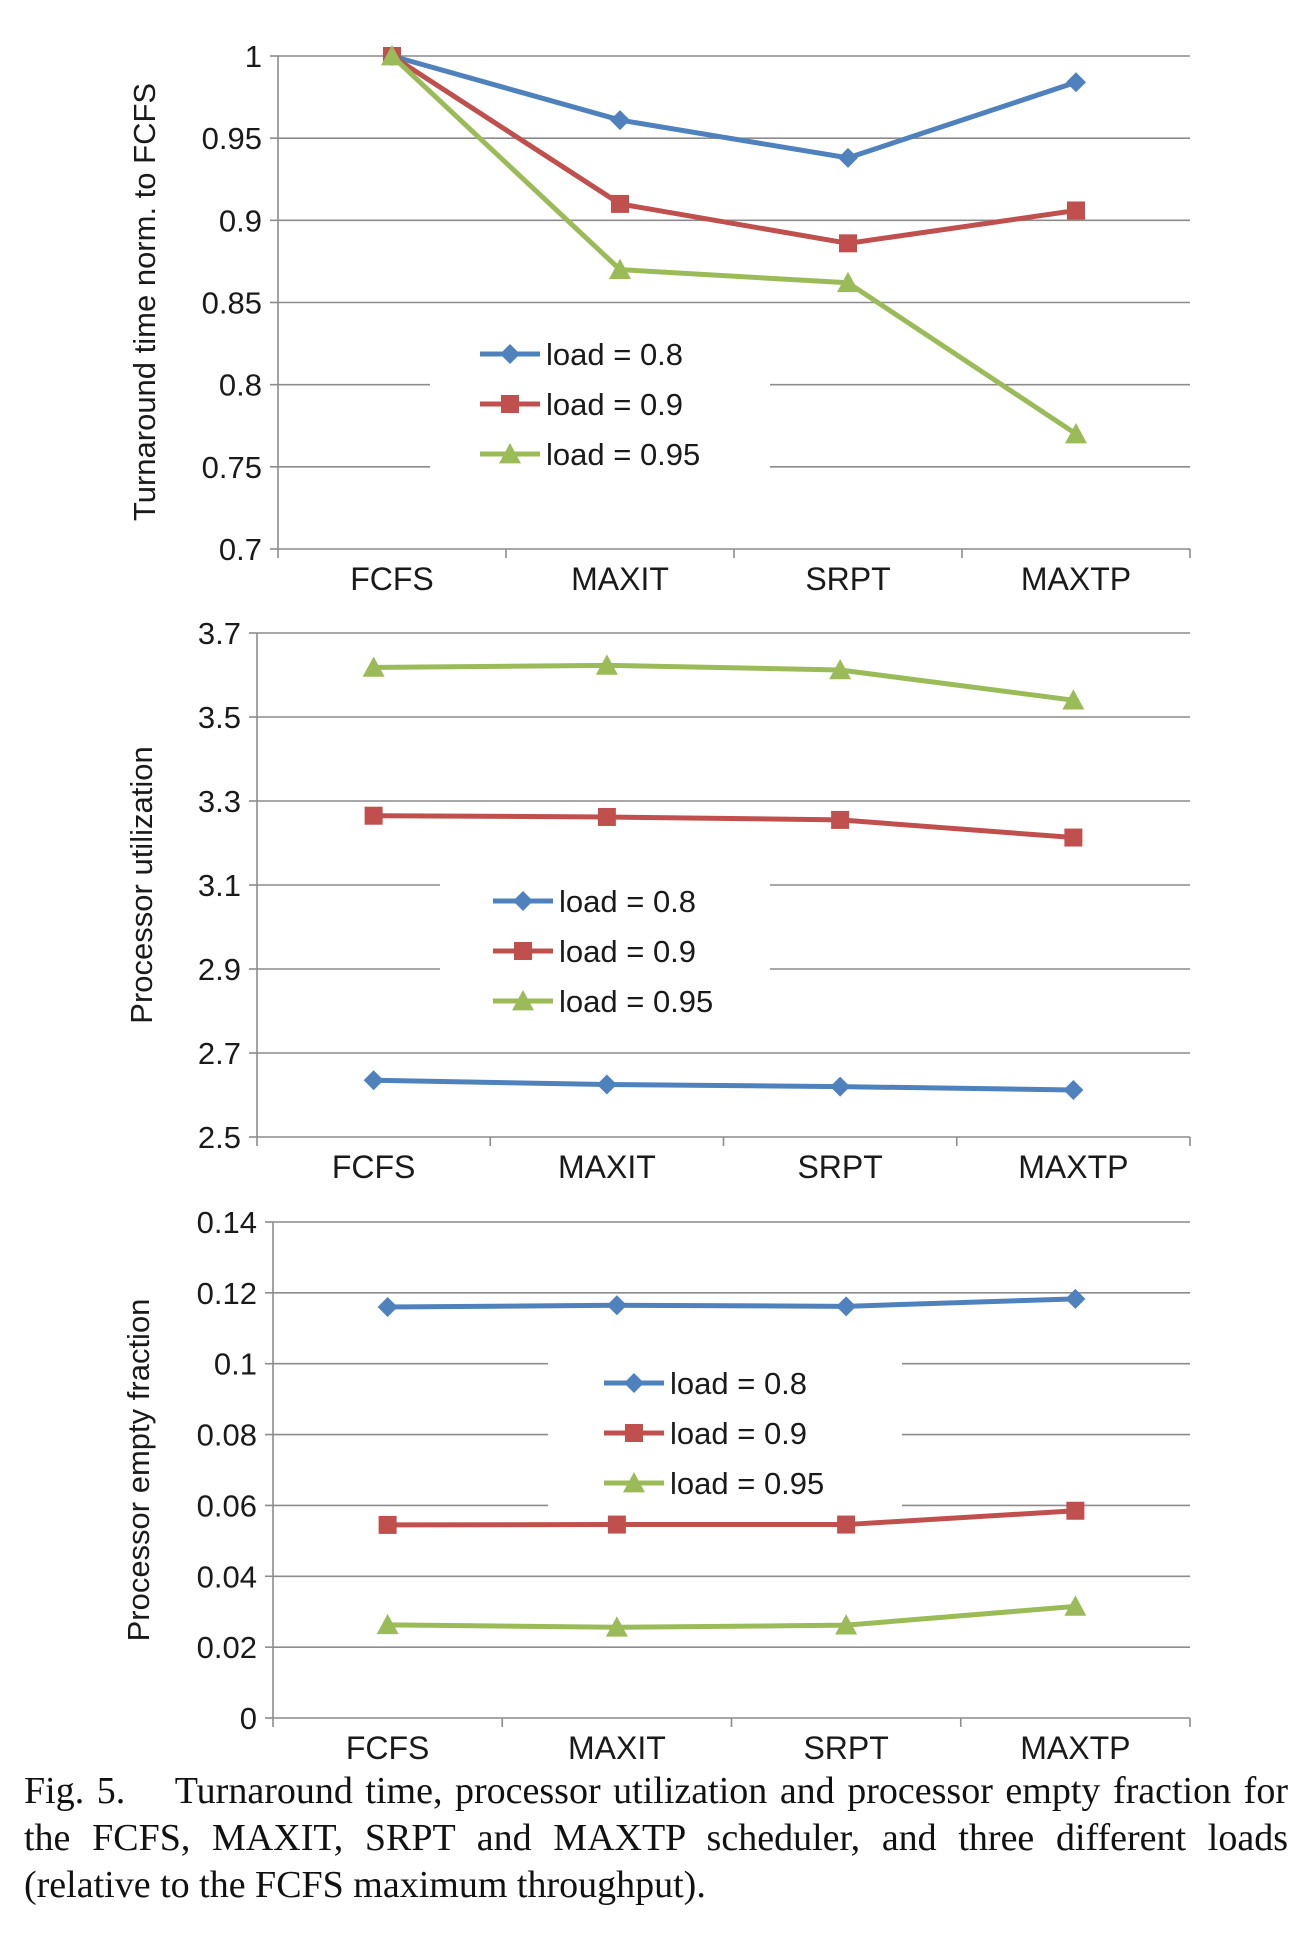  I want to click on caption-label: Fig. 5., so click(75, 1791).